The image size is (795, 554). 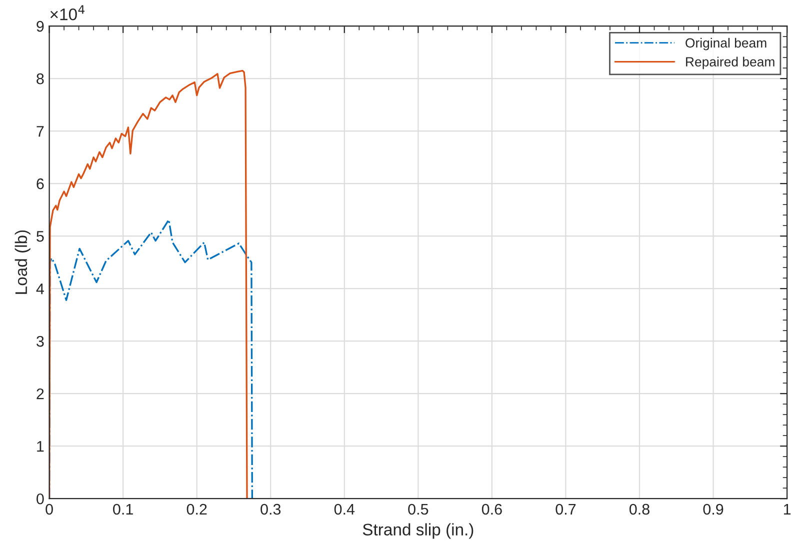 What do you see at coordinates (418, 509) in the screenshot?
I see `x-tick-label: 0.5` at bounding box center [418, 509].